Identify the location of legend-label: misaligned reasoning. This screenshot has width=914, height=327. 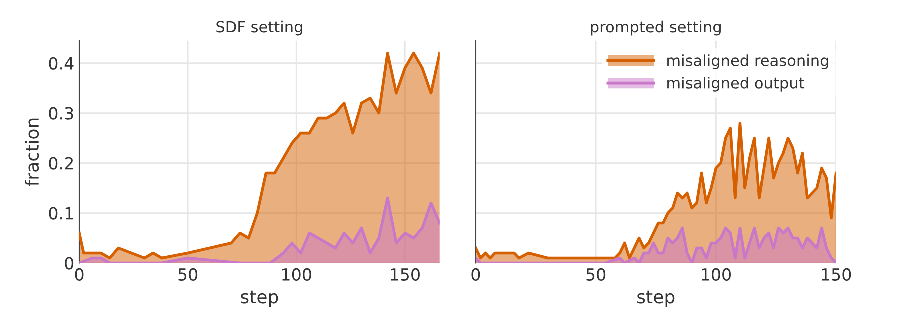
(748, 62).